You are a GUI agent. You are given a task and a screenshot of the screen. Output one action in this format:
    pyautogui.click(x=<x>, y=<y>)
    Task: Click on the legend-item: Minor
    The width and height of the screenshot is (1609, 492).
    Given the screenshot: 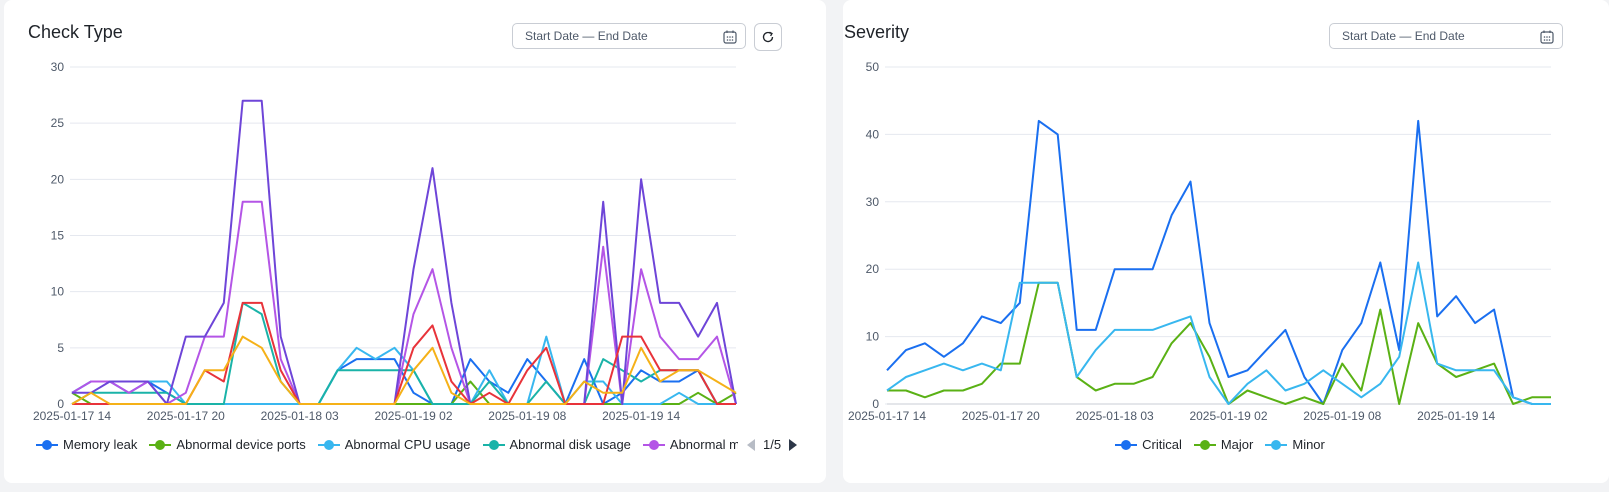 What is the action you would take?
    pyautogui.click(x=1295, y=444)
    